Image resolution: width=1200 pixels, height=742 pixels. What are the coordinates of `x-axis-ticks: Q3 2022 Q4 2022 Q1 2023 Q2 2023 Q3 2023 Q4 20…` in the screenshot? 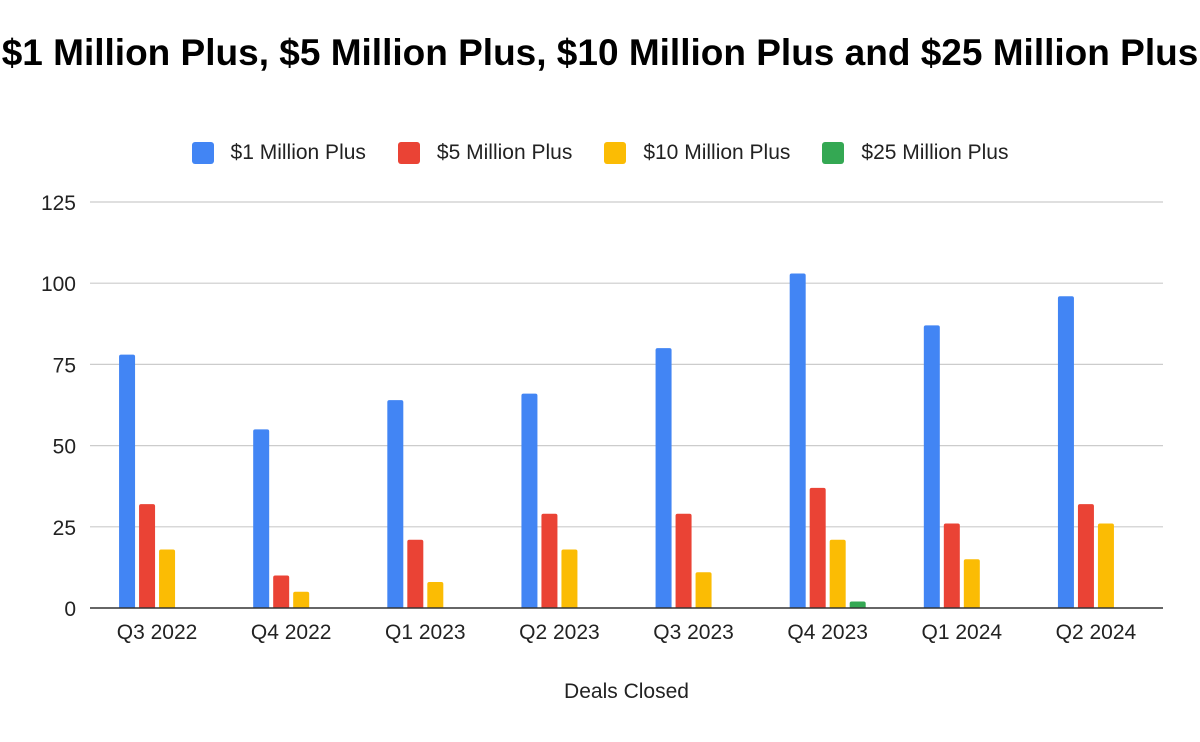 It's located at (627, 632).